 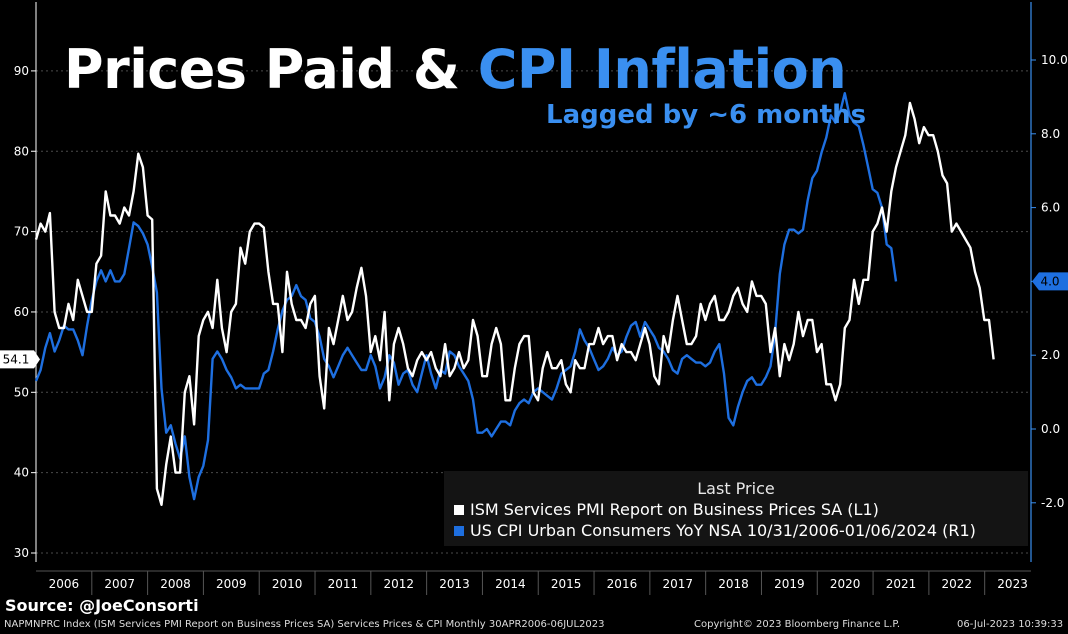 What do you see at coordinates (398, 584) in the screenshot?
I see `x-tick-label: 2012` at bounding box center [398, 584].